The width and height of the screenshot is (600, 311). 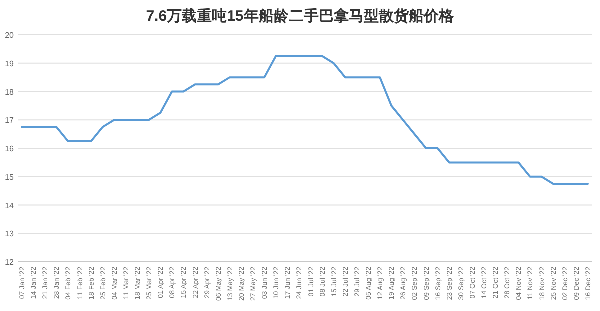 I want to click on y-tick-label: 14, so click(x=10, y=205).